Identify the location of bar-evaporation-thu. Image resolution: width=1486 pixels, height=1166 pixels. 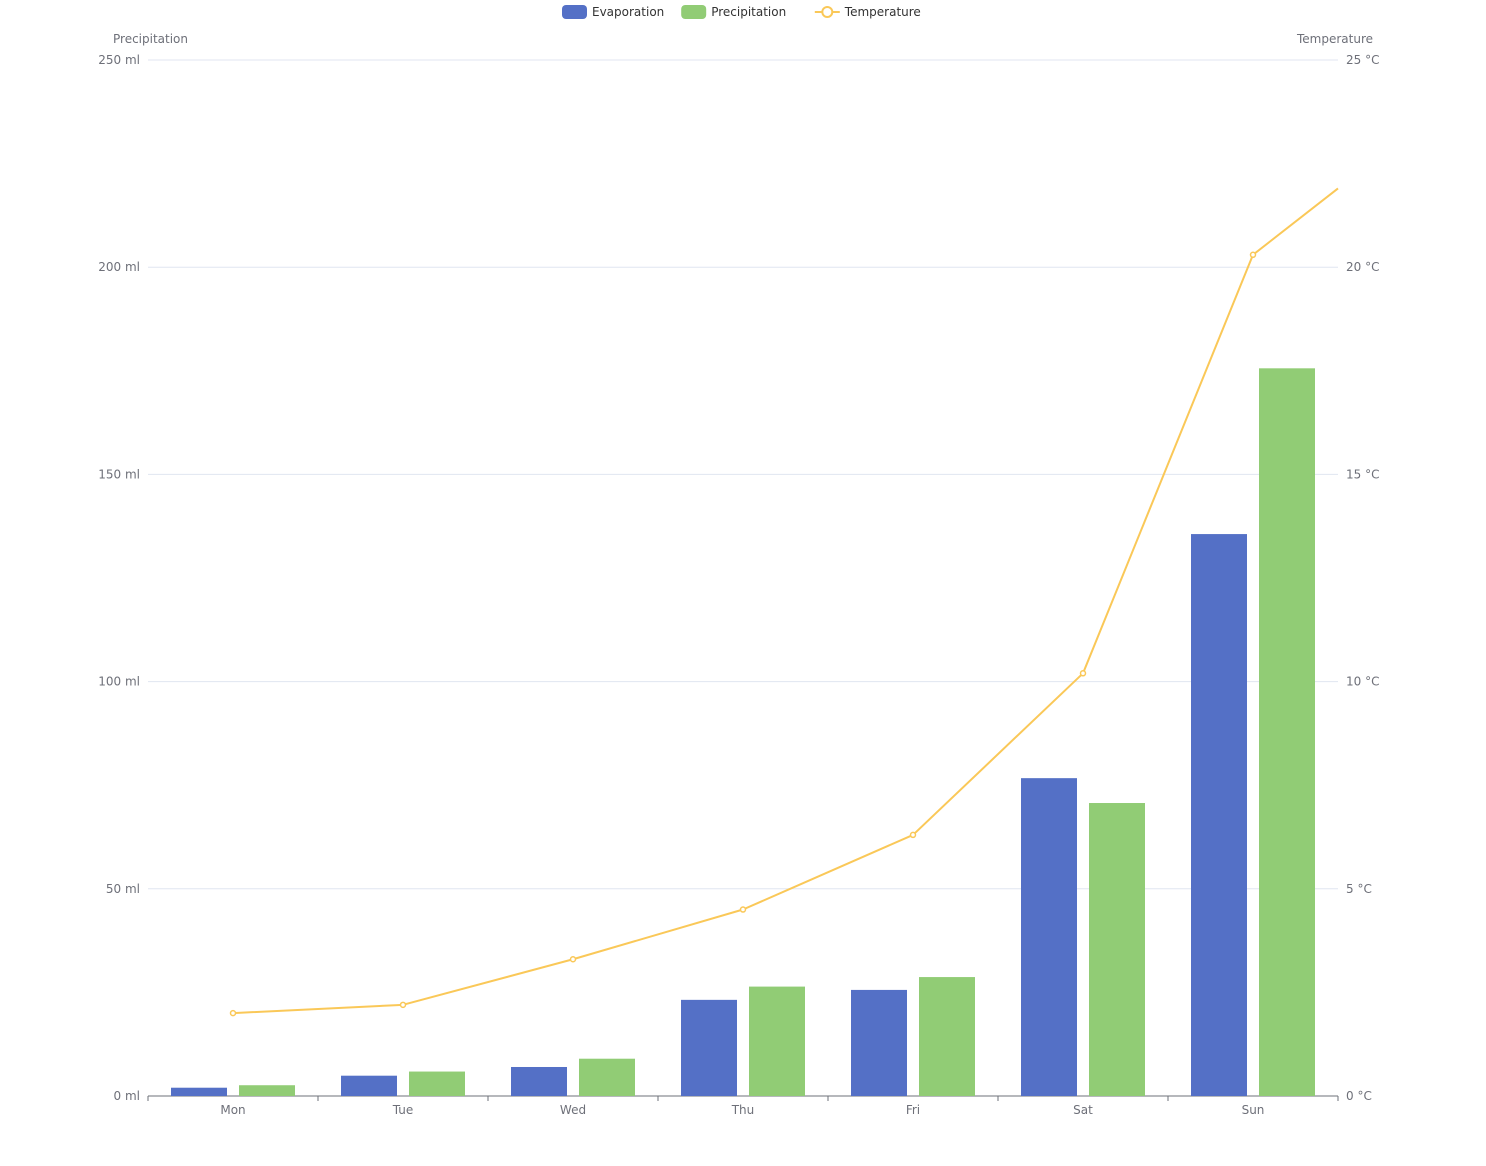
(709, 1047).